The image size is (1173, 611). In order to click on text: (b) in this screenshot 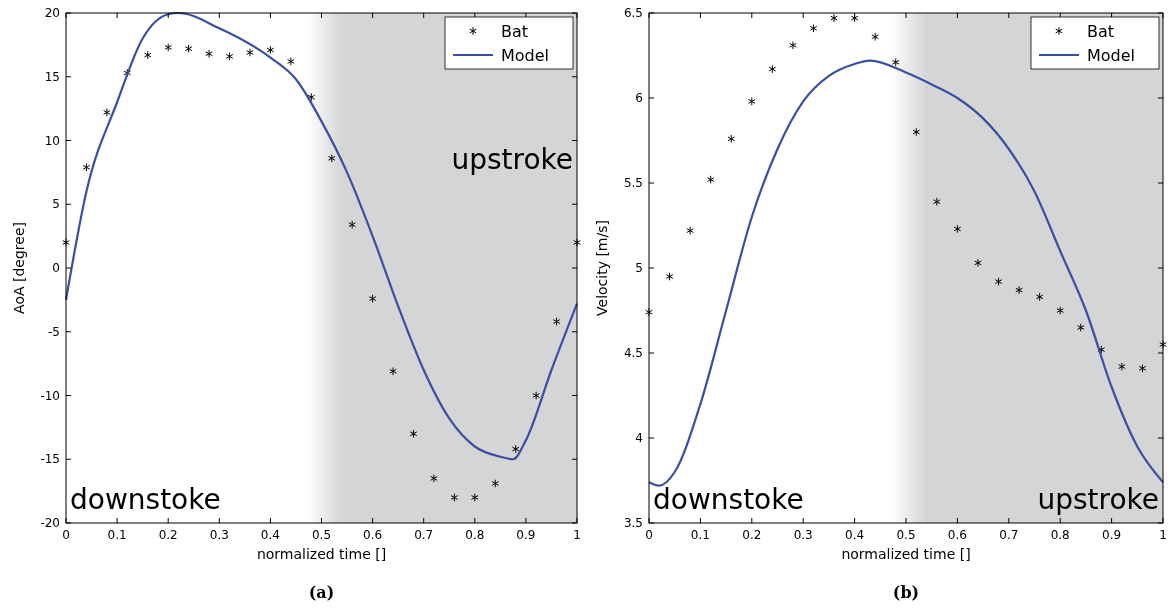, I will do `click(906, 592)`.